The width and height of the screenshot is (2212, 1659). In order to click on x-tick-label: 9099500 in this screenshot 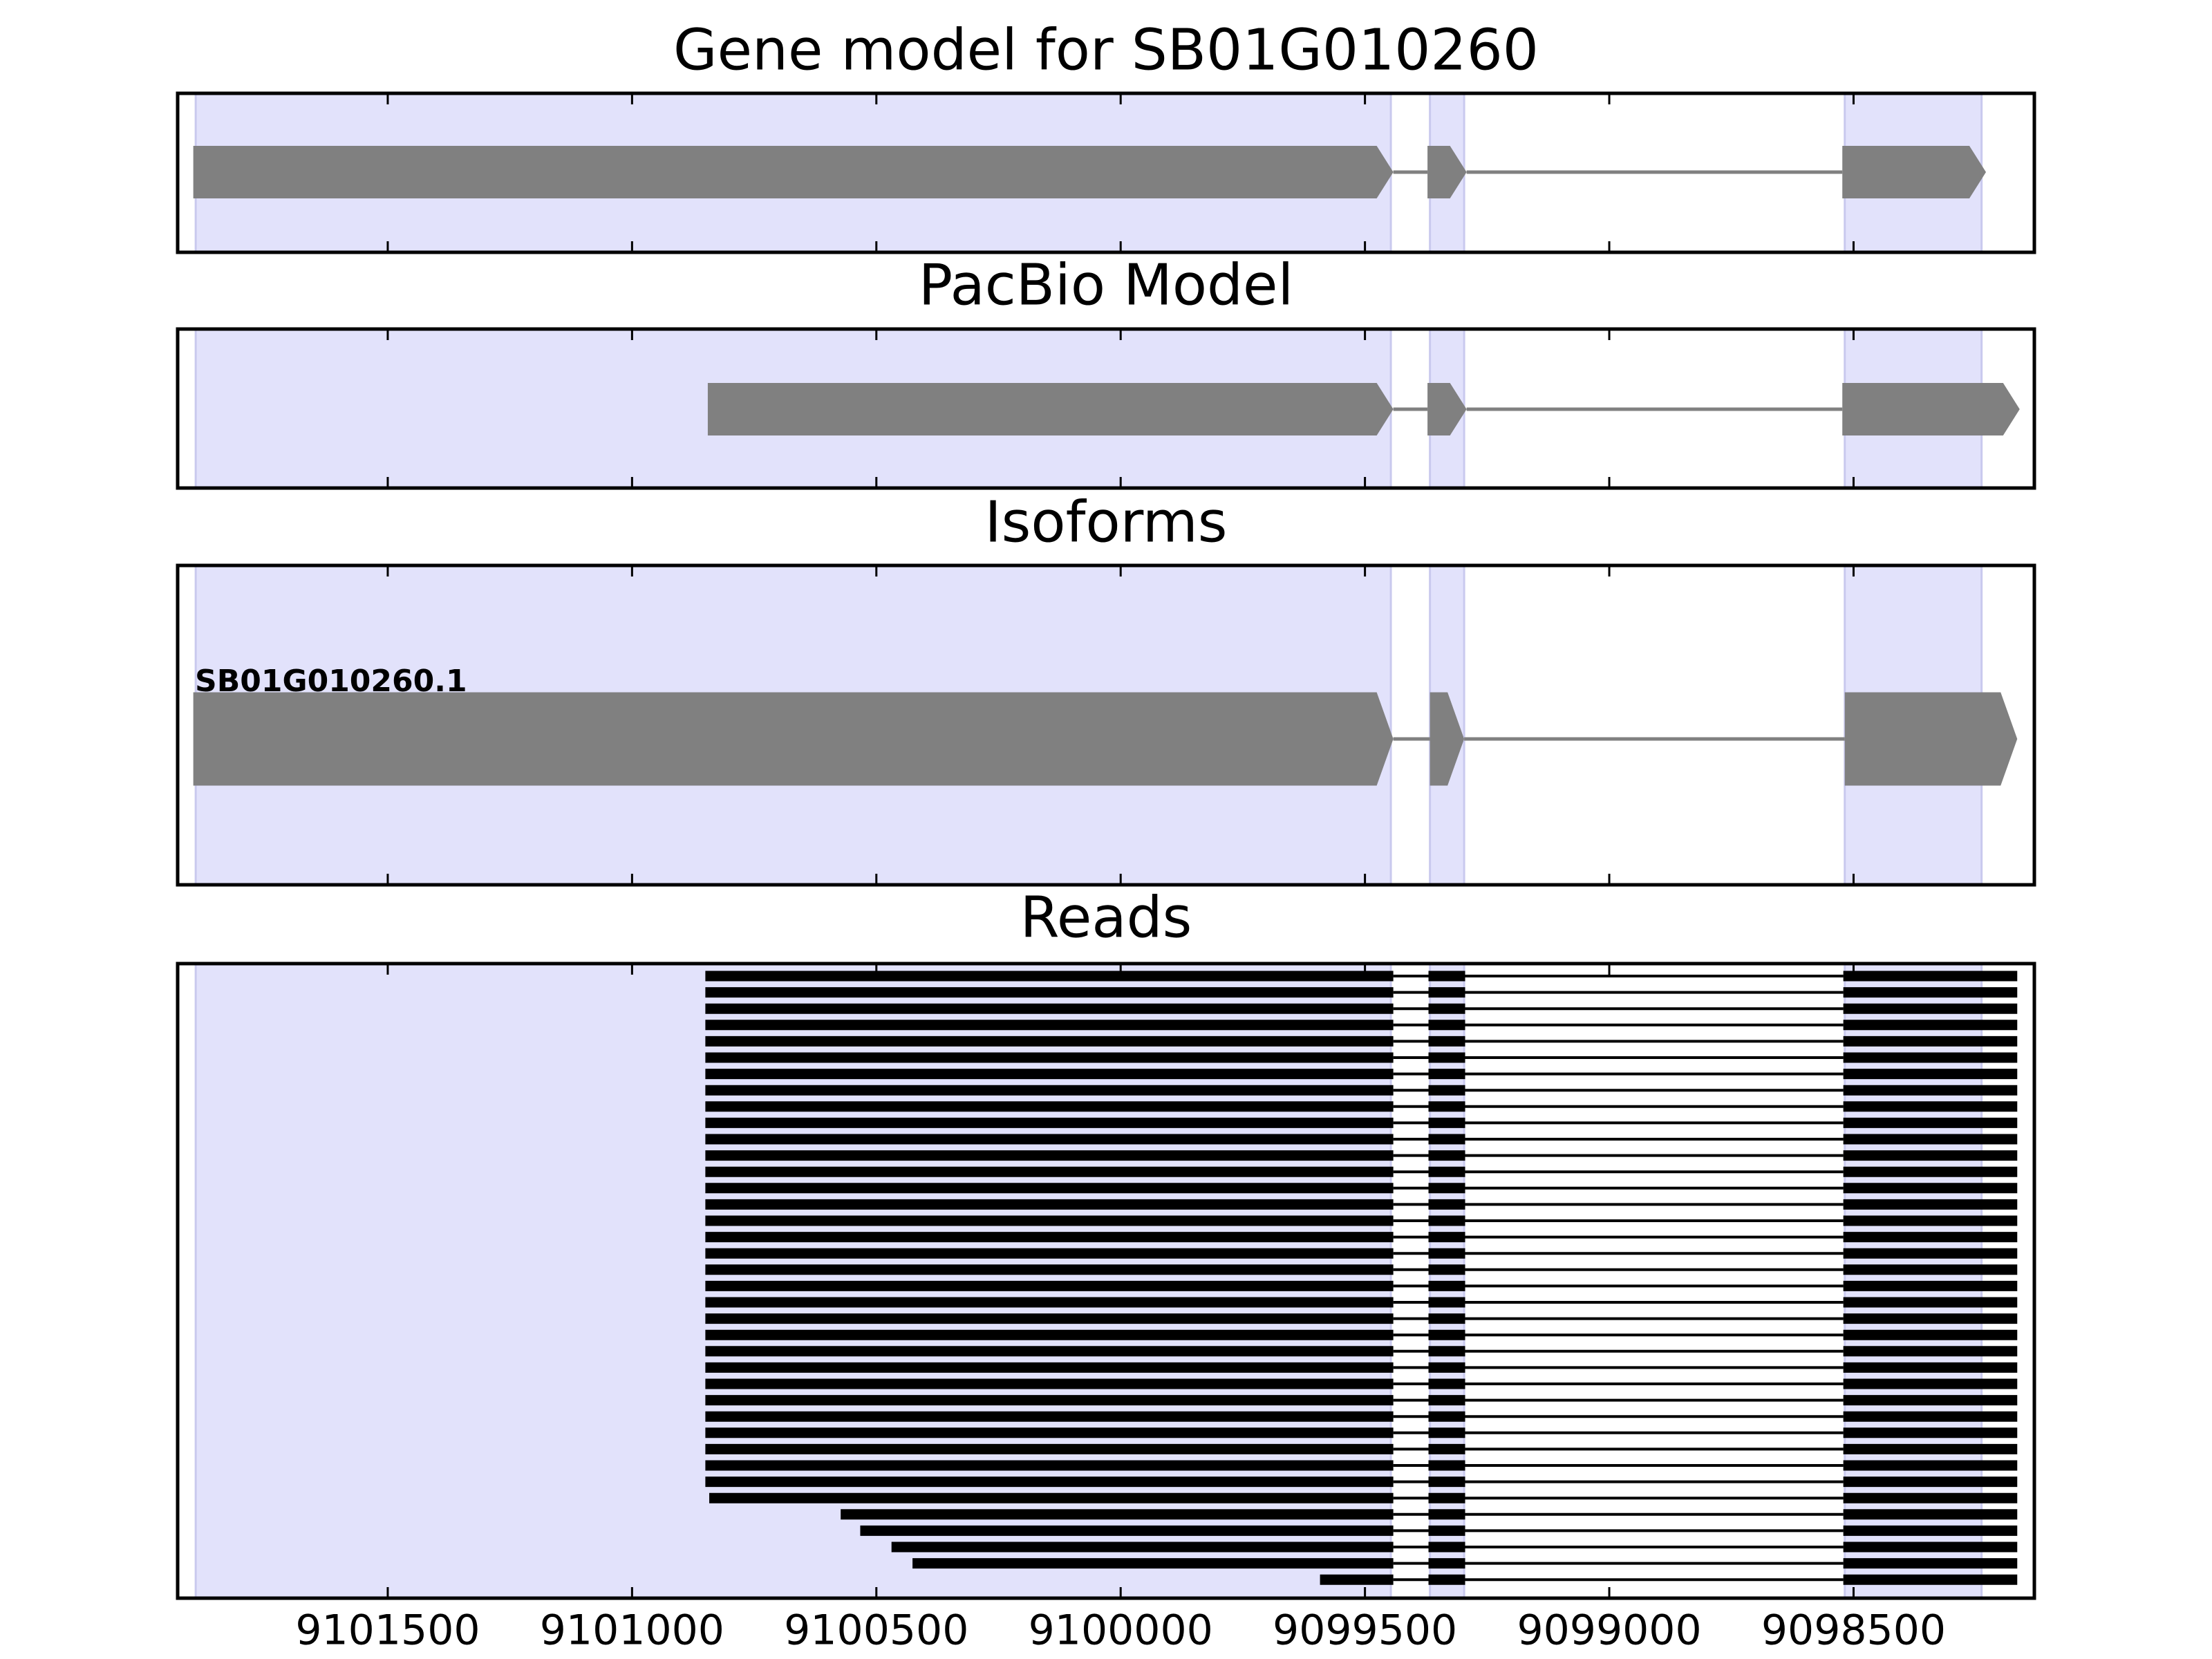, I will do `click(1365, 1630)`.